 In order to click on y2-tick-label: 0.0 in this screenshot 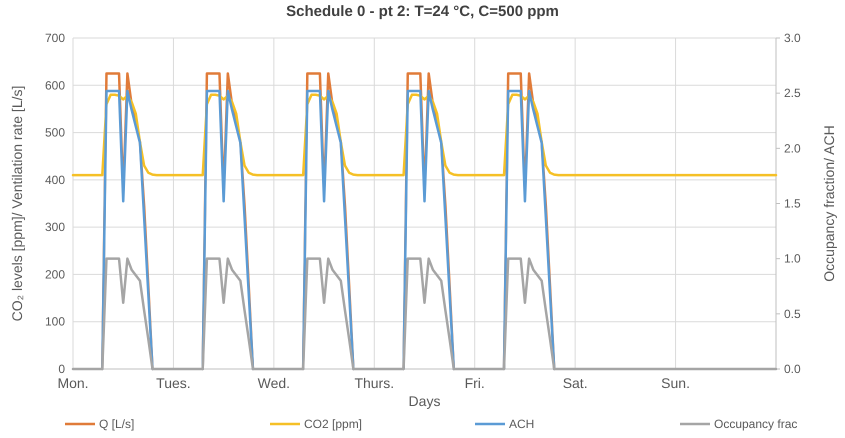, I will do `click(793, 369)`.